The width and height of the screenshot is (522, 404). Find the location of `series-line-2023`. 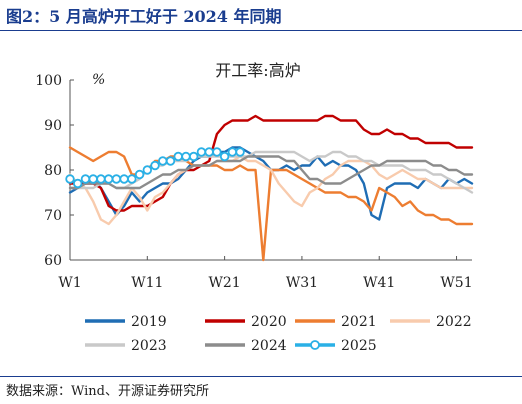

series-line-2023 is located at coordinates (271, 172).